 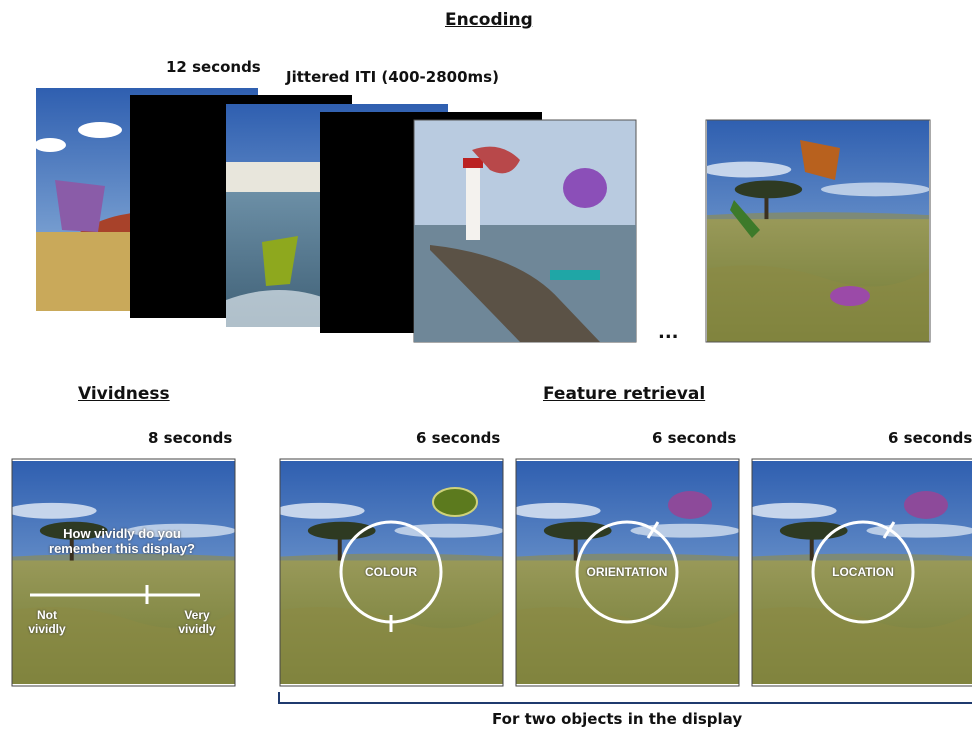 What do you see at coordinates (392, 77) in the screenshot?
I see `iti-label: Jittered ITI (400-2800ms)` at bounding box center [392, 77].